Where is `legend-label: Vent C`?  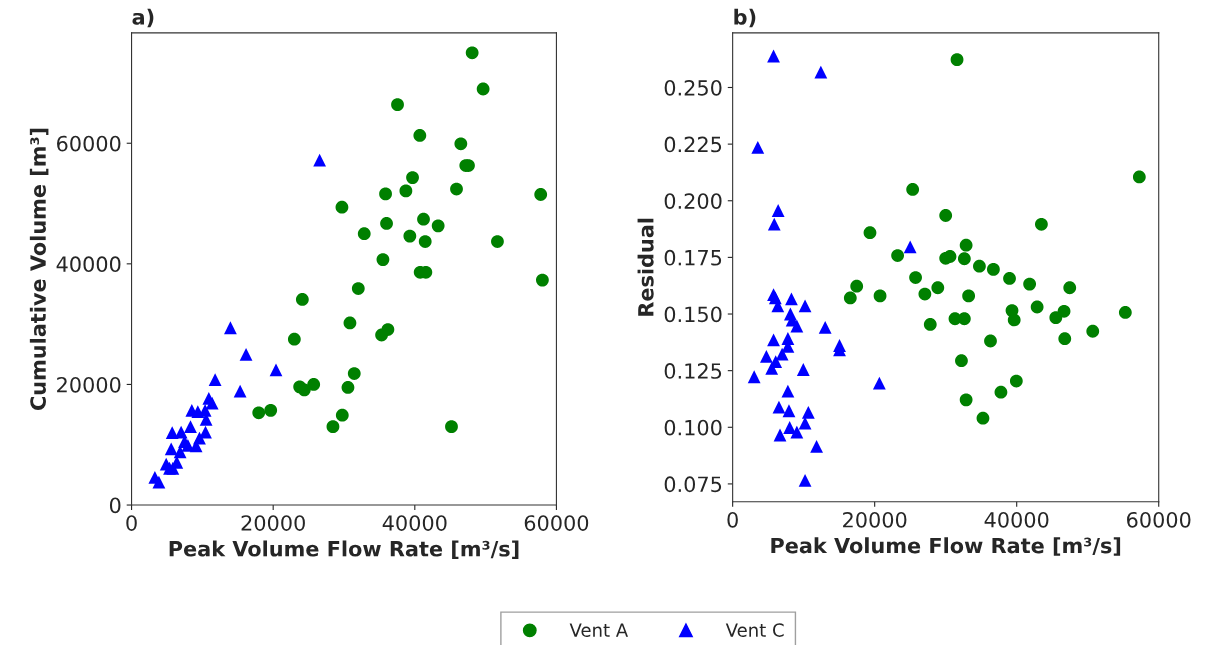 legend-label: Vent C is located at coordinates (754, 630).